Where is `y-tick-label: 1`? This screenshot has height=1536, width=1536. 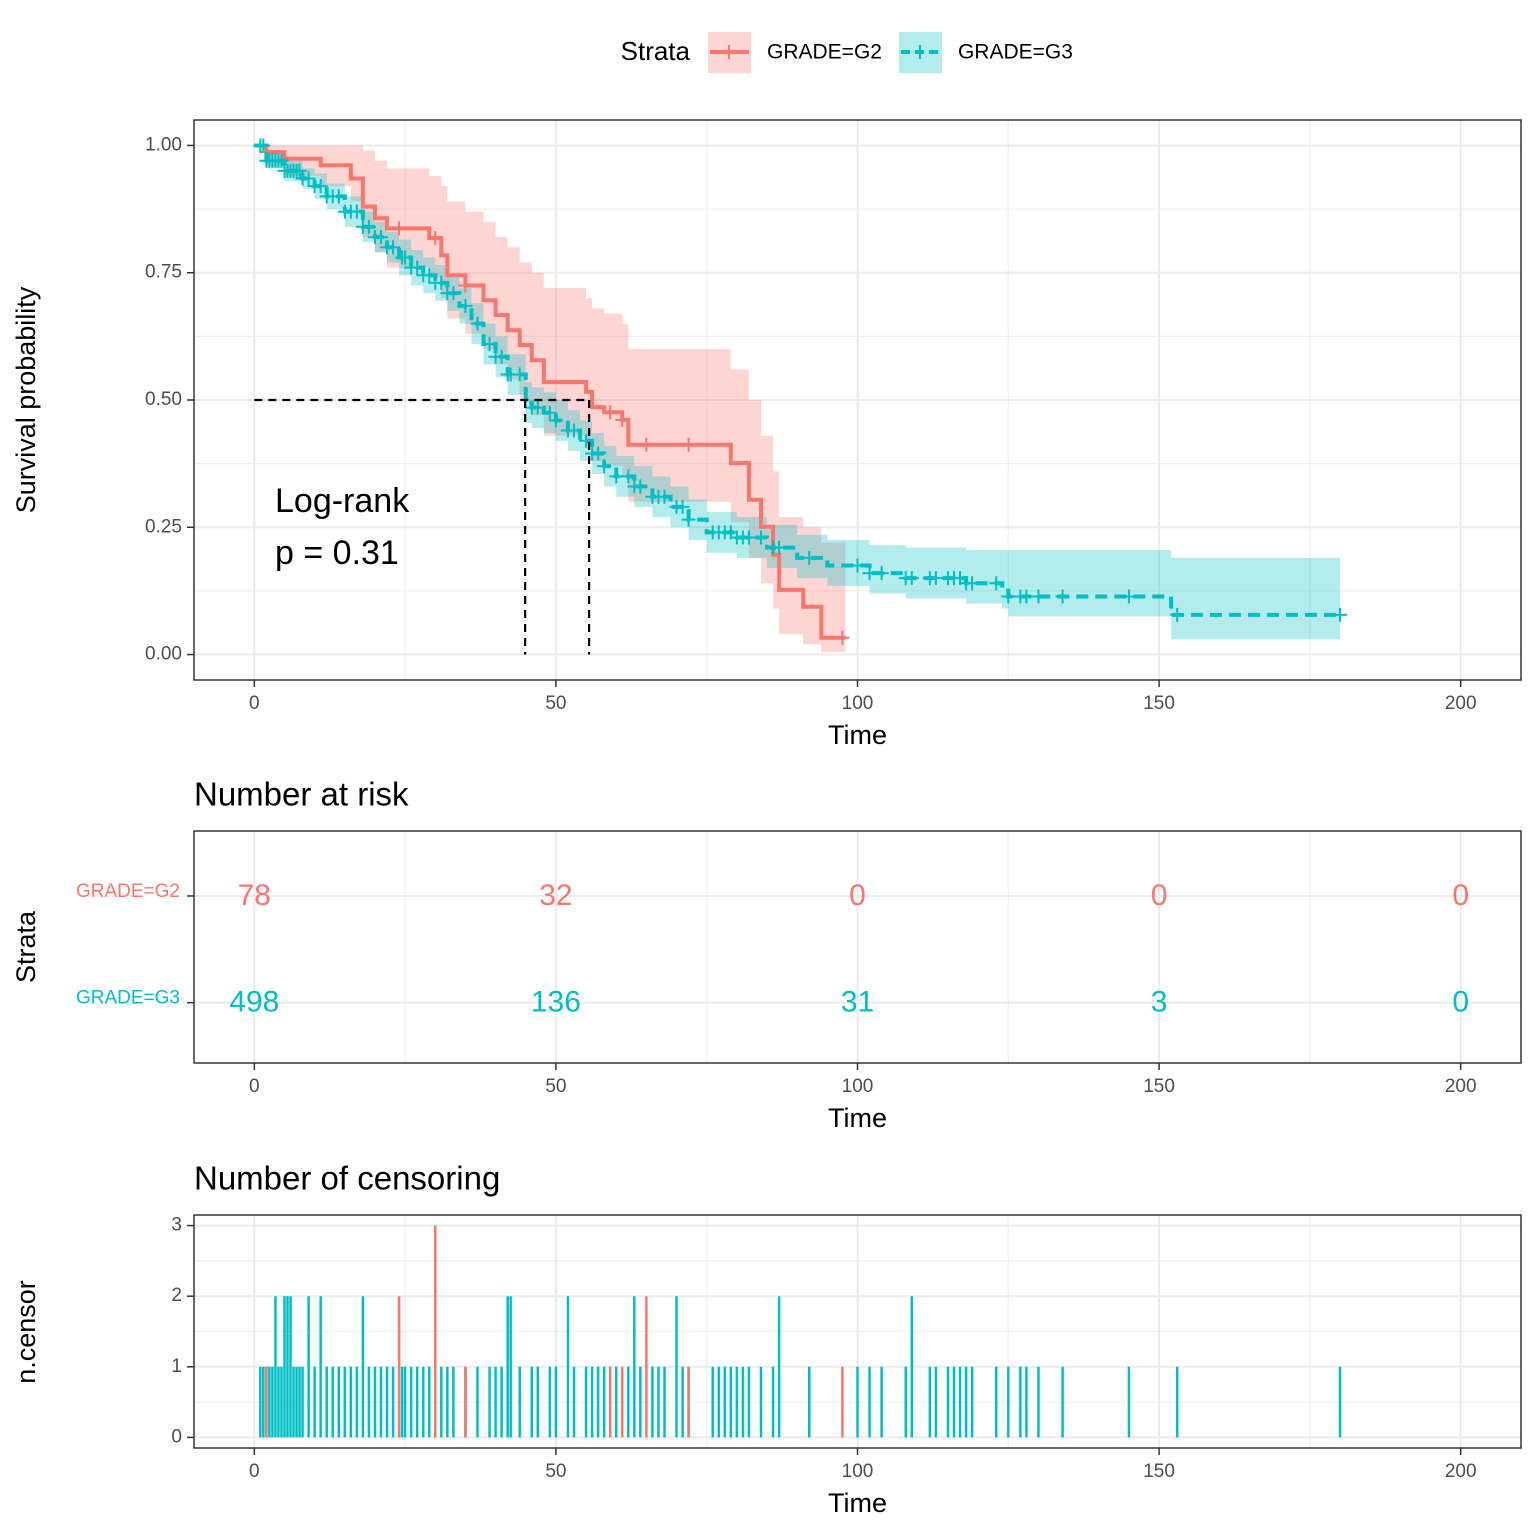
y-tick-label: 1 is located at coordinates (176, 1366).